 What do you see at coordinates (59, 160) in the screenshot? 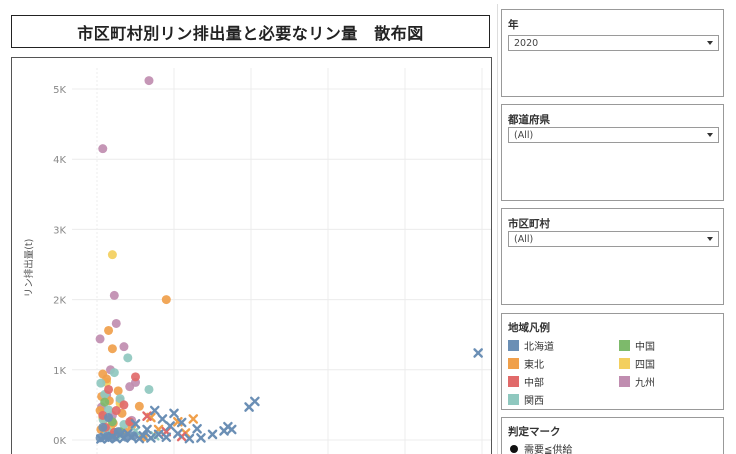
I see `y-tick-label: 4K` at bounding box center [59, 160].